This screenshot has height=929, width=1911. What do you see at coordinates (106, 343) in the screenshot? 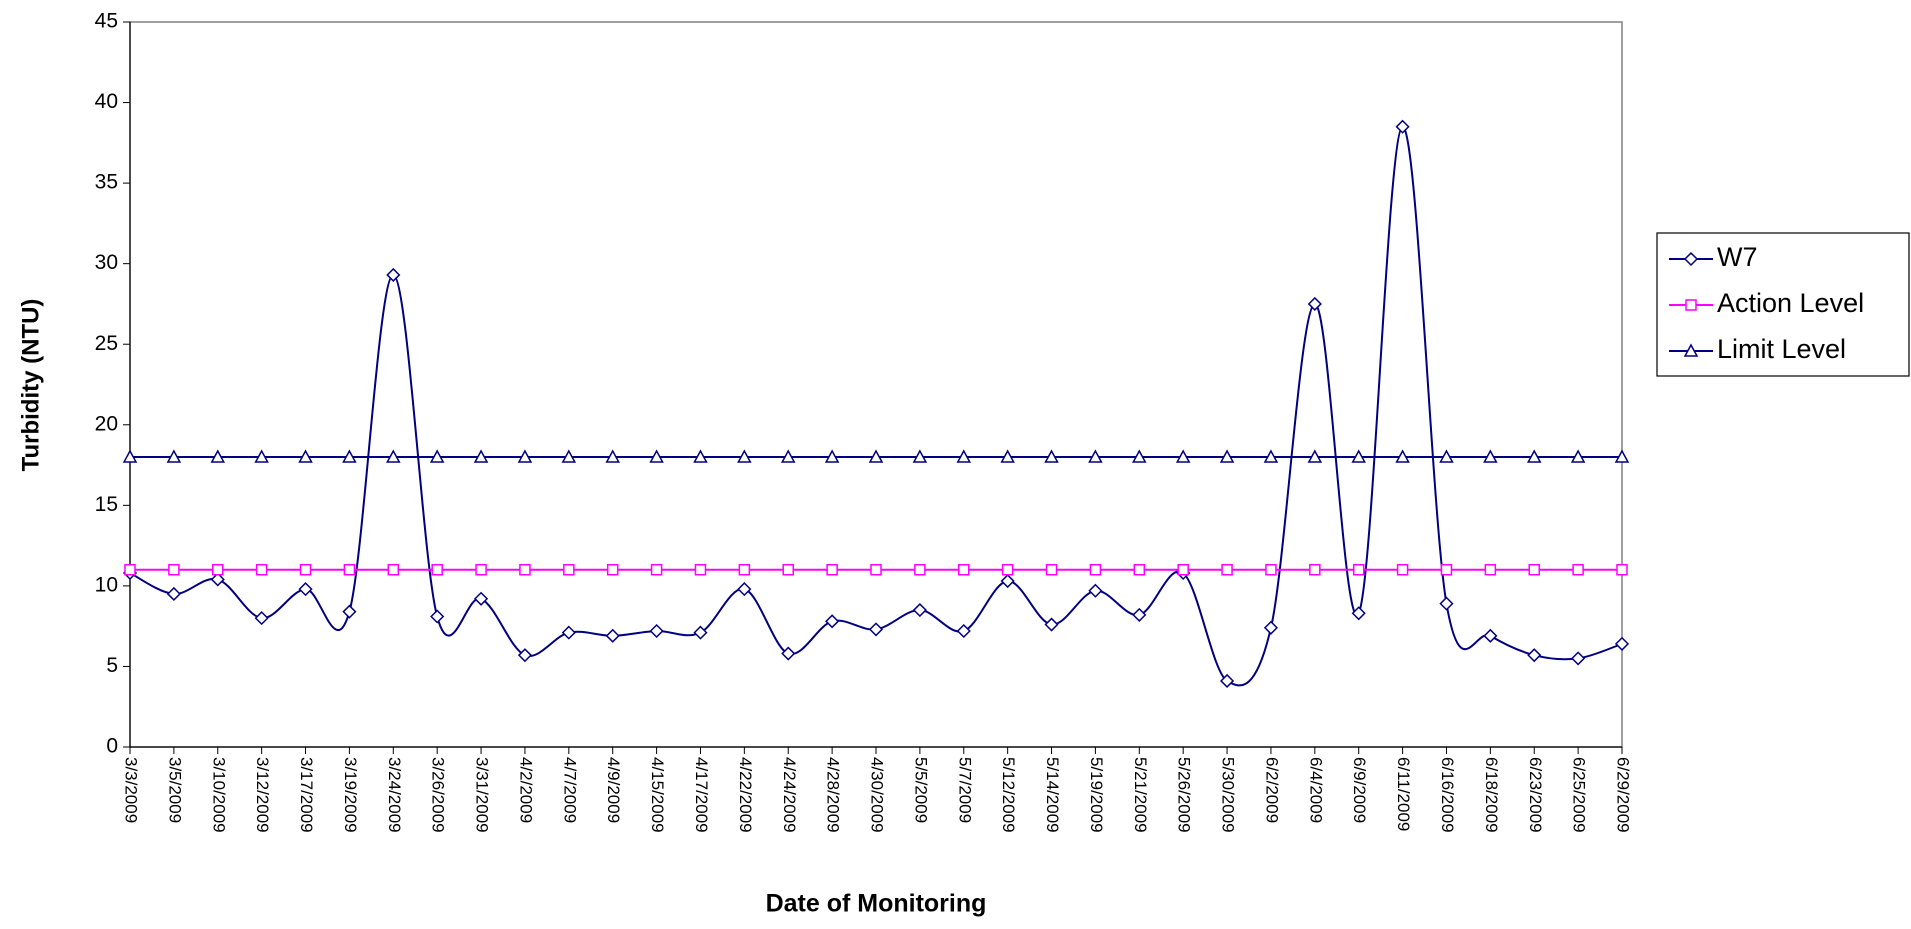
I see `y-tick-label: 25` at bounding box center [106, 343].